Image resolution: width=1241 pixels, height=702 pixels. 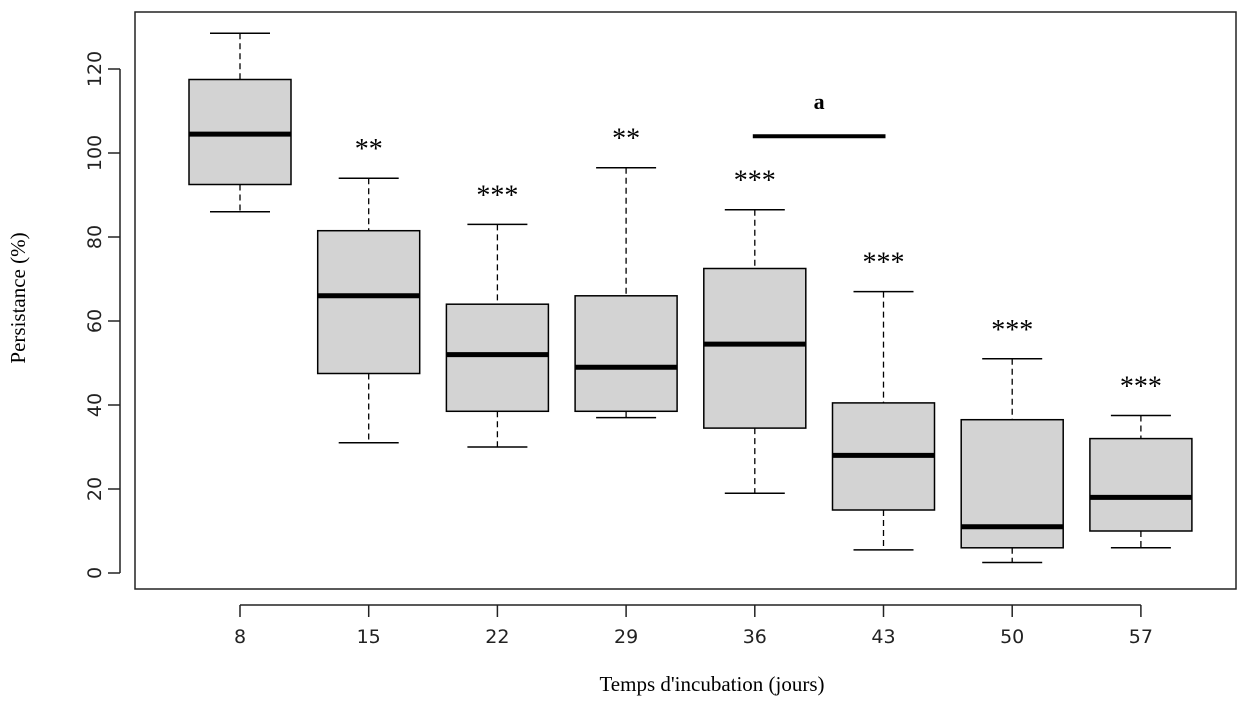 I want to click on x-tick-label: 8, so click(x=240, y=637).